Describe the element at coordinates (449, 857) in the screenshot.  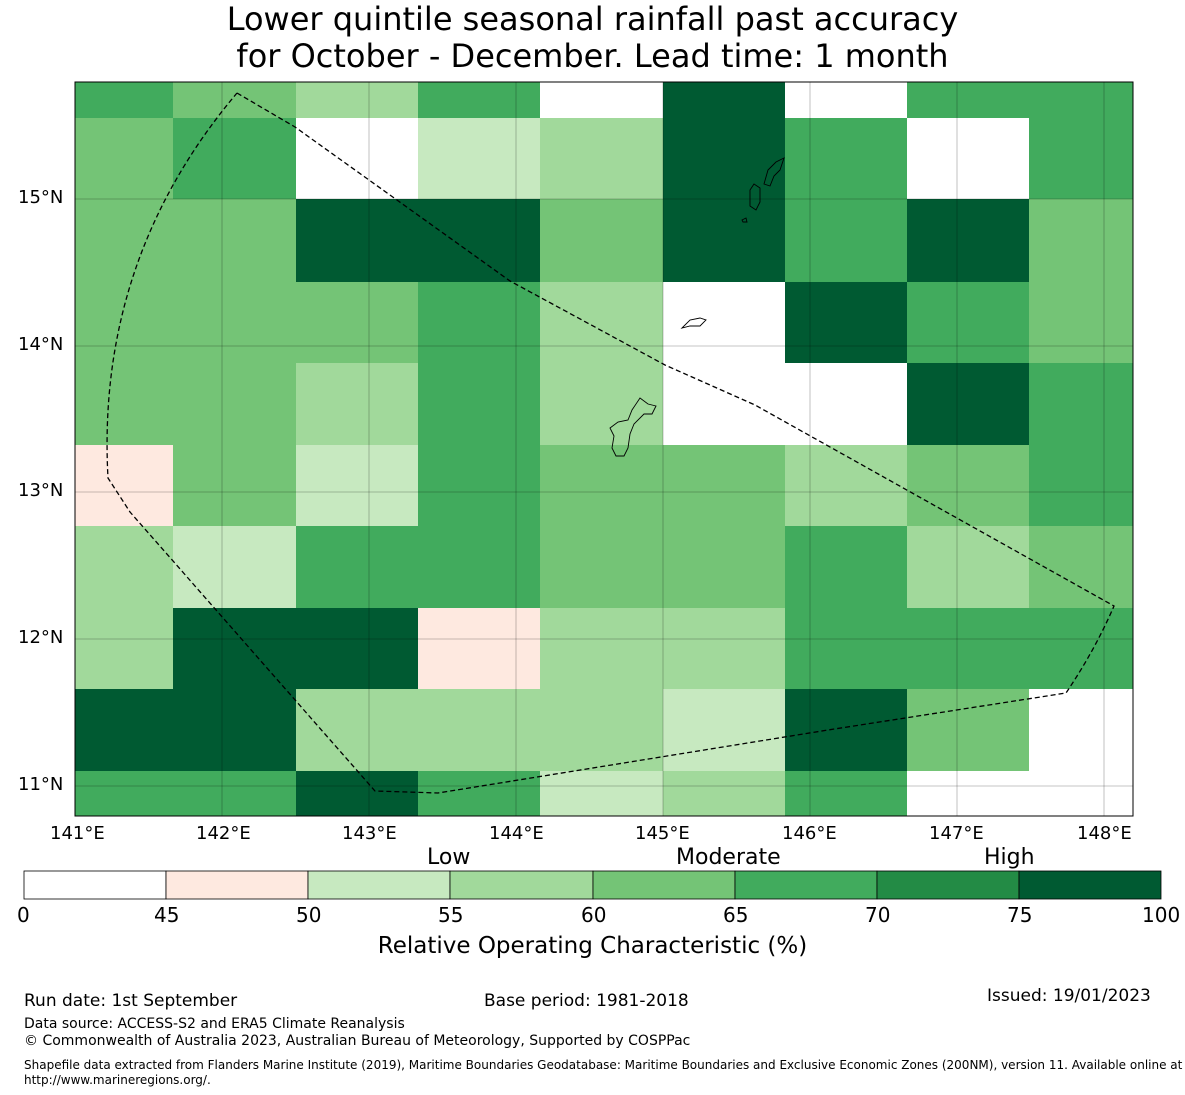
I see `category-low: Low` at that location.